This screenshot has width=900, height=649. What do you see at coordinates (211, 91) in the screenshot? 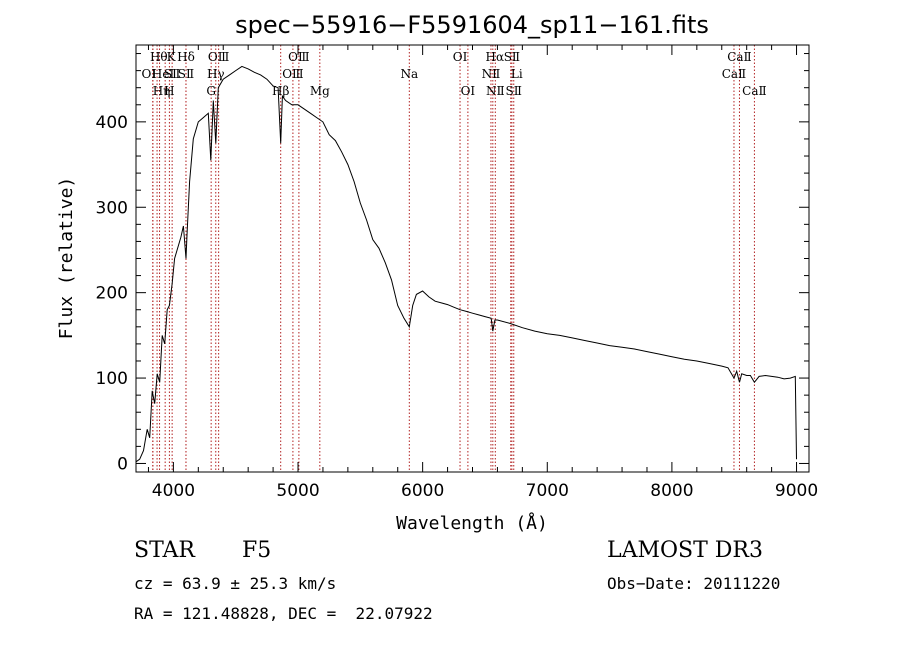
I see `spectral-line-label: G` at bounding box center [211, 91].